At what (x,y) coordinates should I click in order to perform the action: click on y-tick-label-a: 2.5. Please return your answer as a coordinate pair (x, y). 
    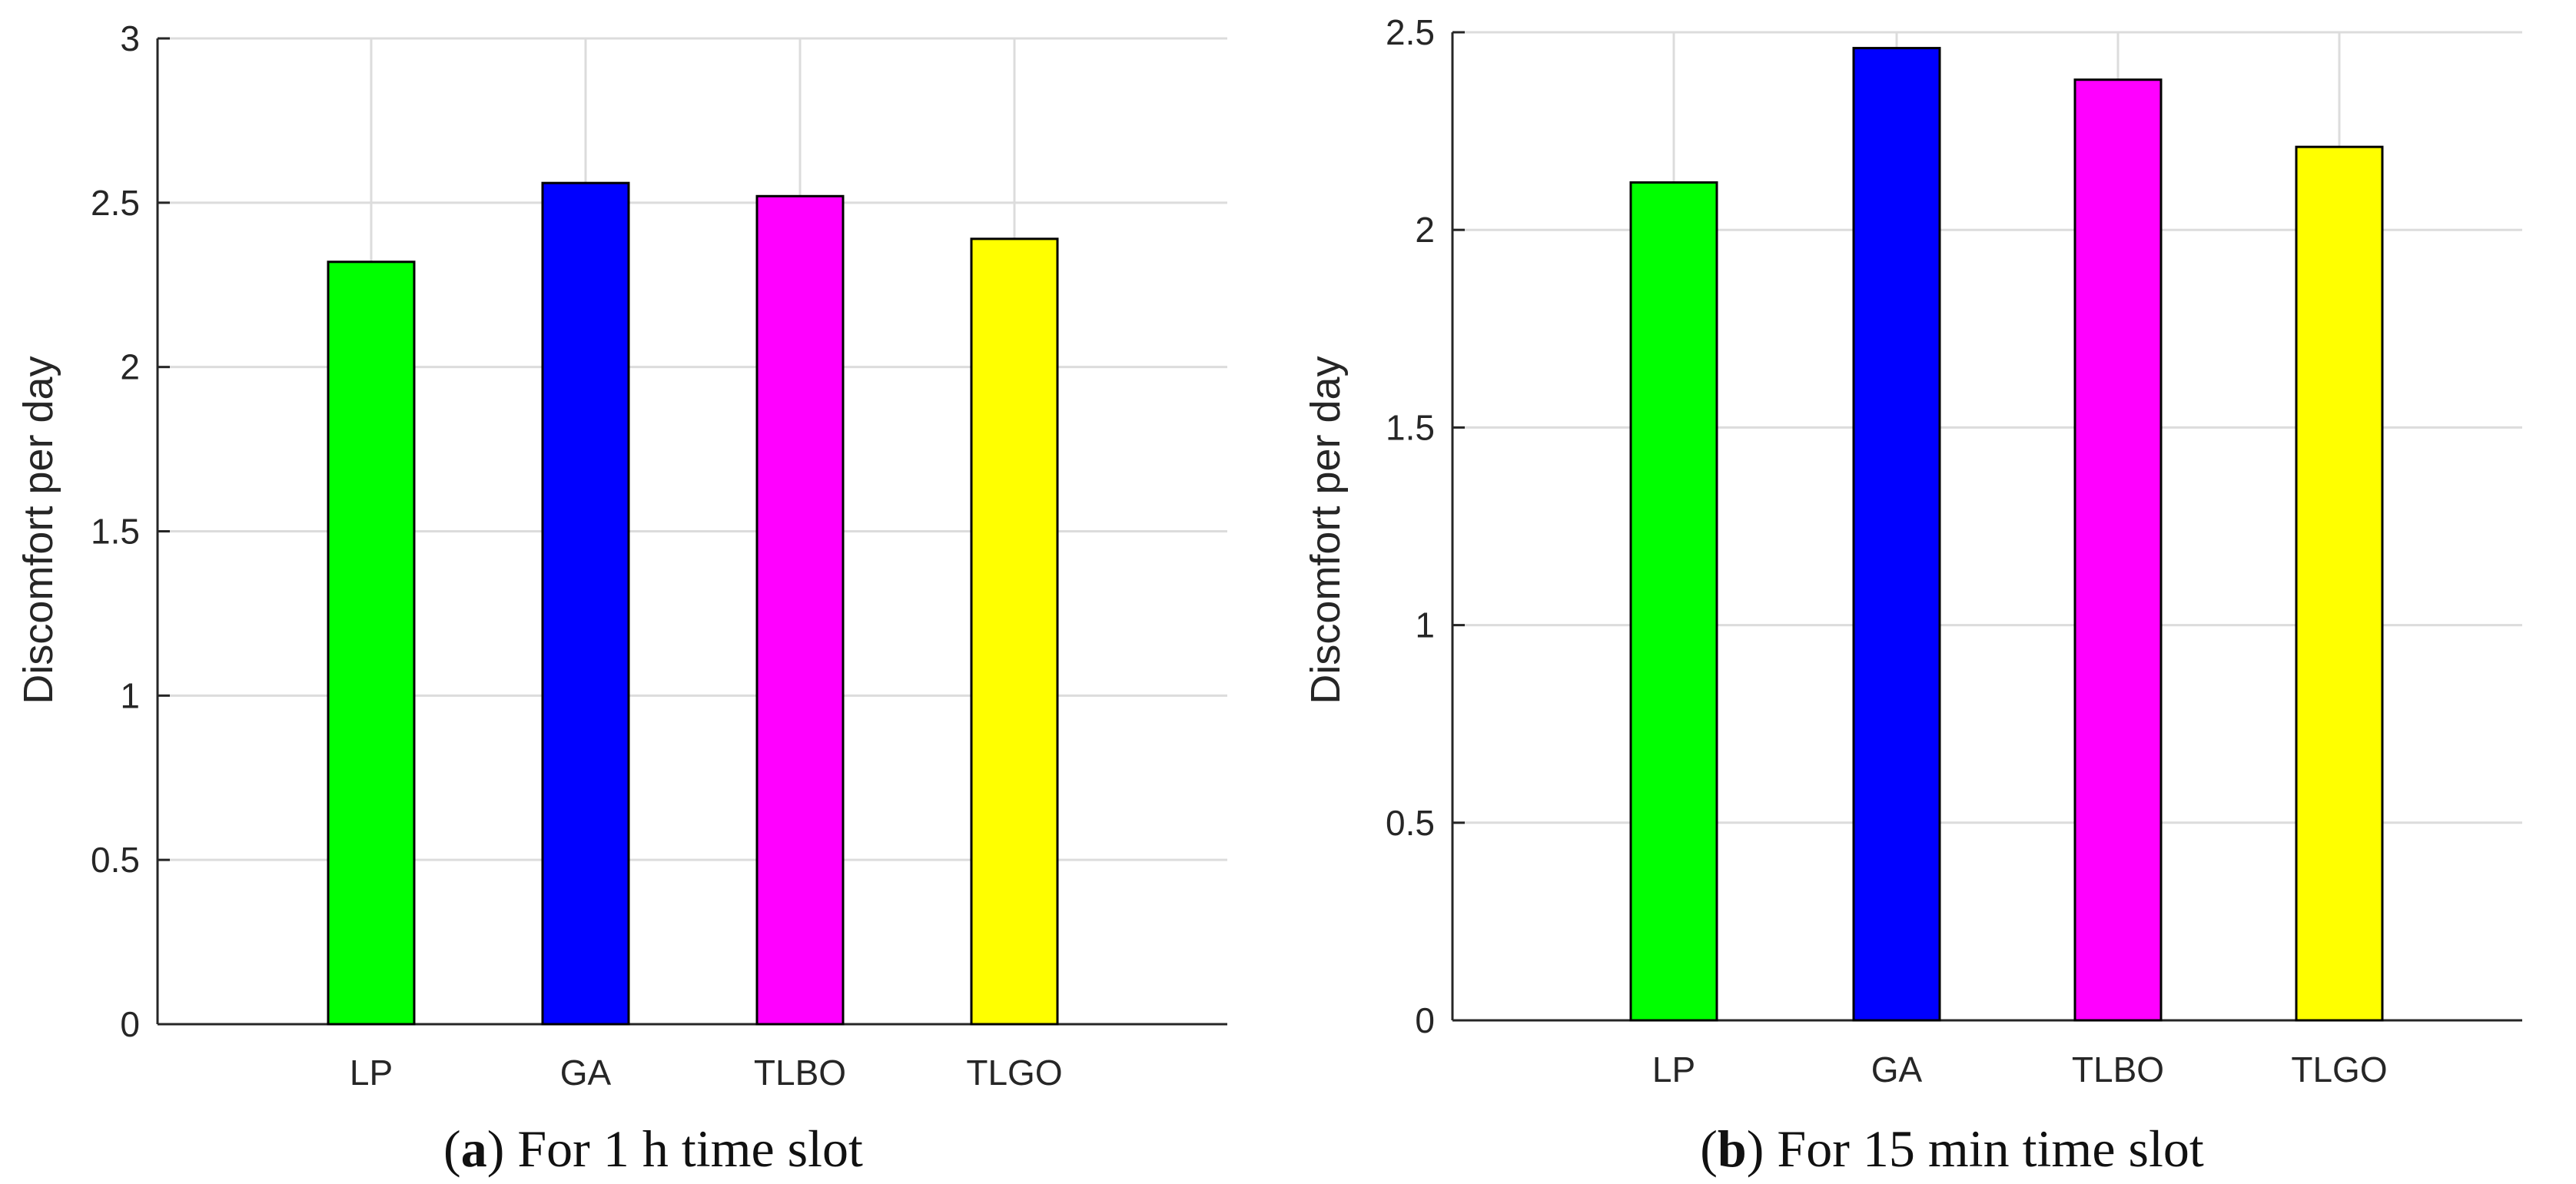
    Looking at the image, I should click on (115, 203).